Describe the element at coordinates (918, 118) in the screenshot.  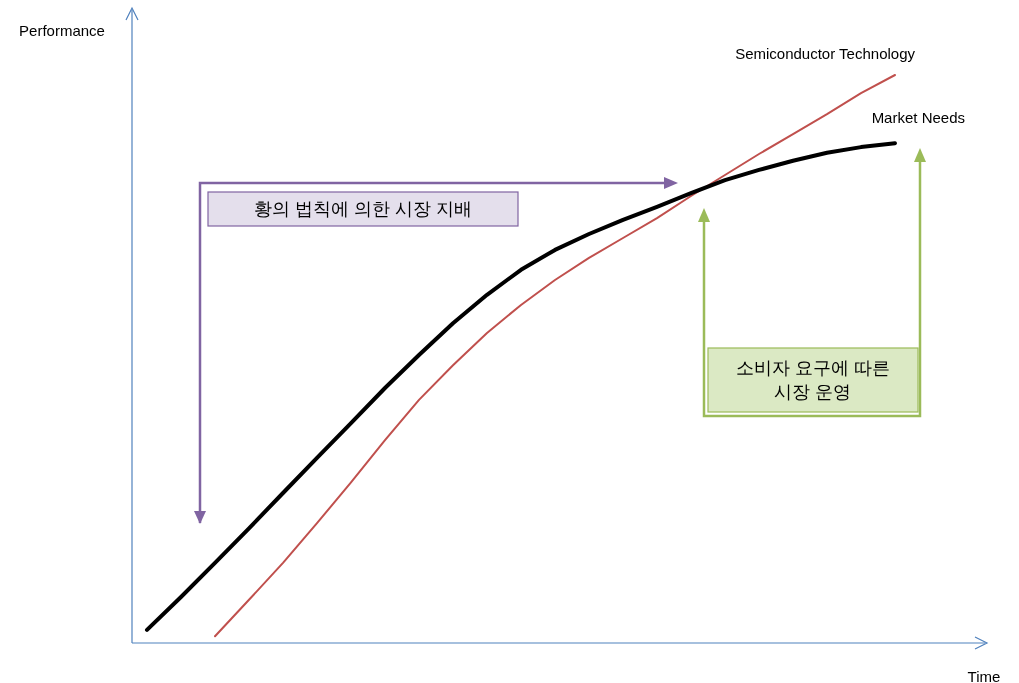
I see `series-label: Market Needs` at that location.